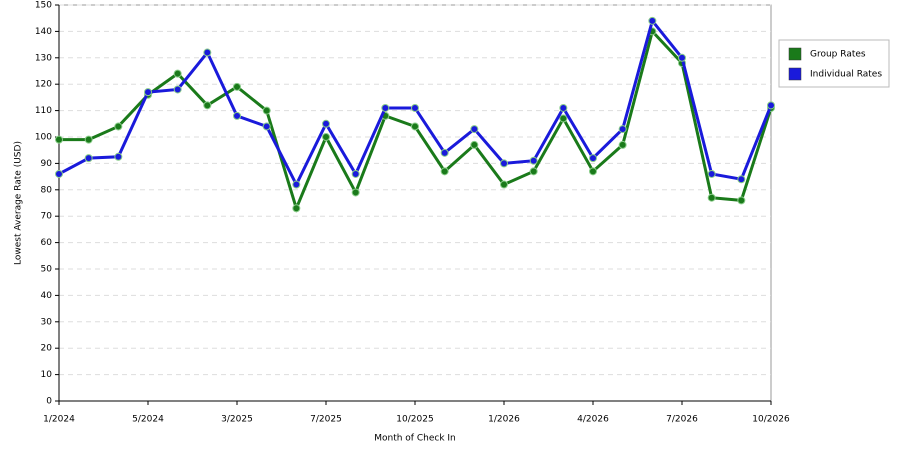 The image size is (900, 454). I want to click on y-tick-label: 0, so click(49, 402).